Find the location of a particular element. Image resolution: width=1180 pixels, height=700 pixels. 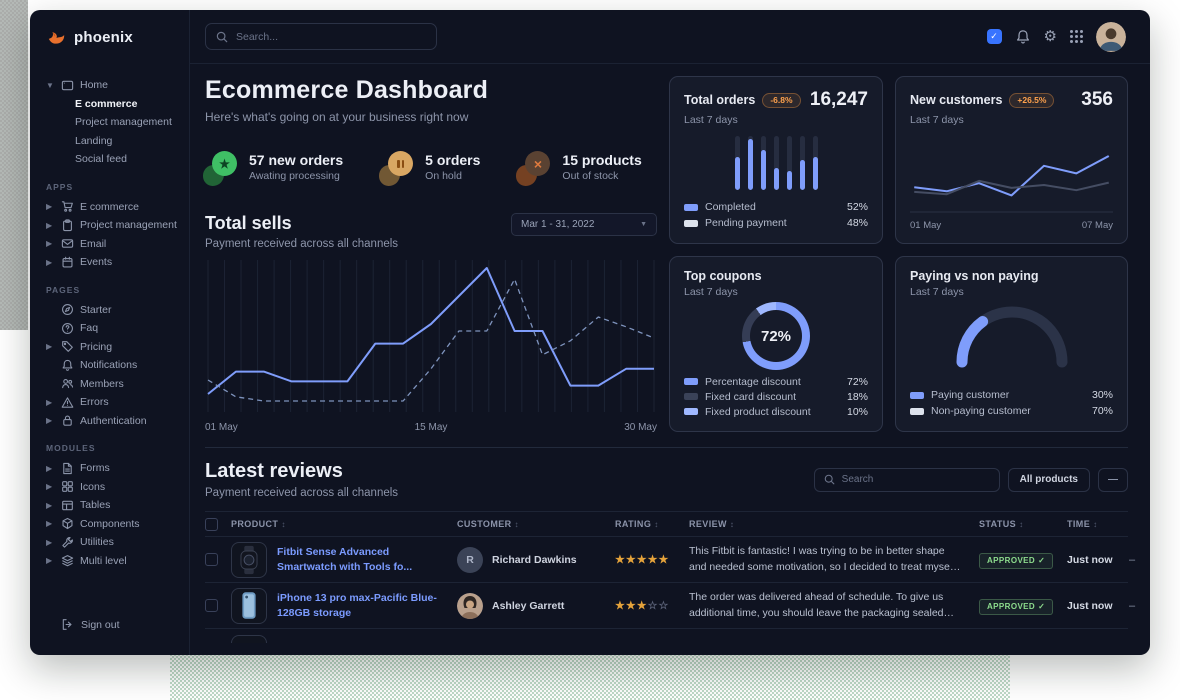

x-tick: 07 May is located at coordinates (1097, 225).